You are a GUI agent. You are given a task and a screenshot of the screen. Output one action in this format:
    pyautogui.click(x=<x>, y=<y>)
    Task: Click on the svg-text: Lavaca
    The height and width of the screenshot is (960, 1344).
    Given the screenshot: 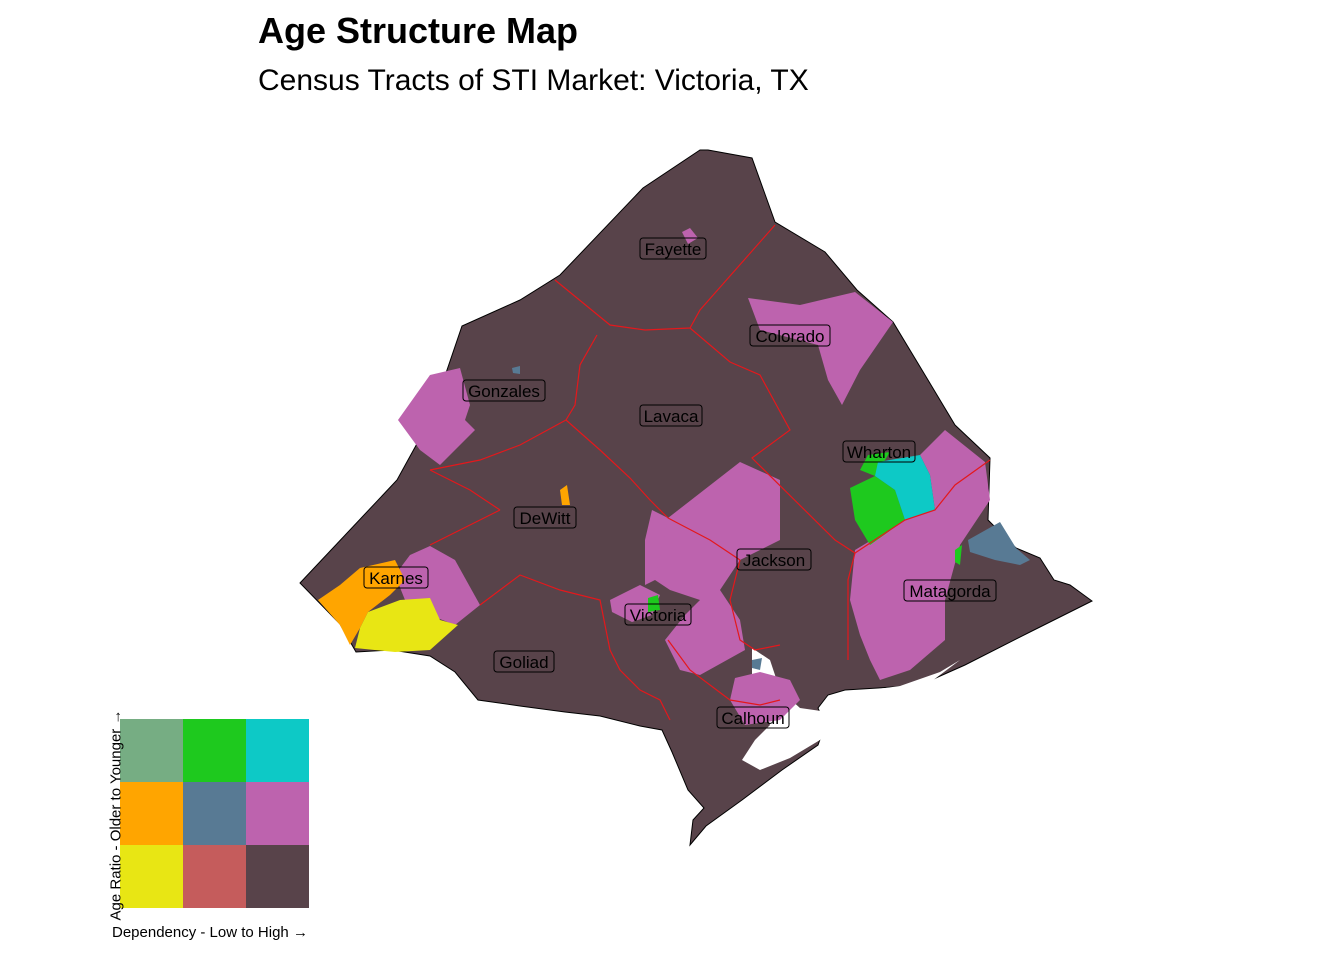 What is the action you would take?
    pyautogui.click(x=671, y=416)
    